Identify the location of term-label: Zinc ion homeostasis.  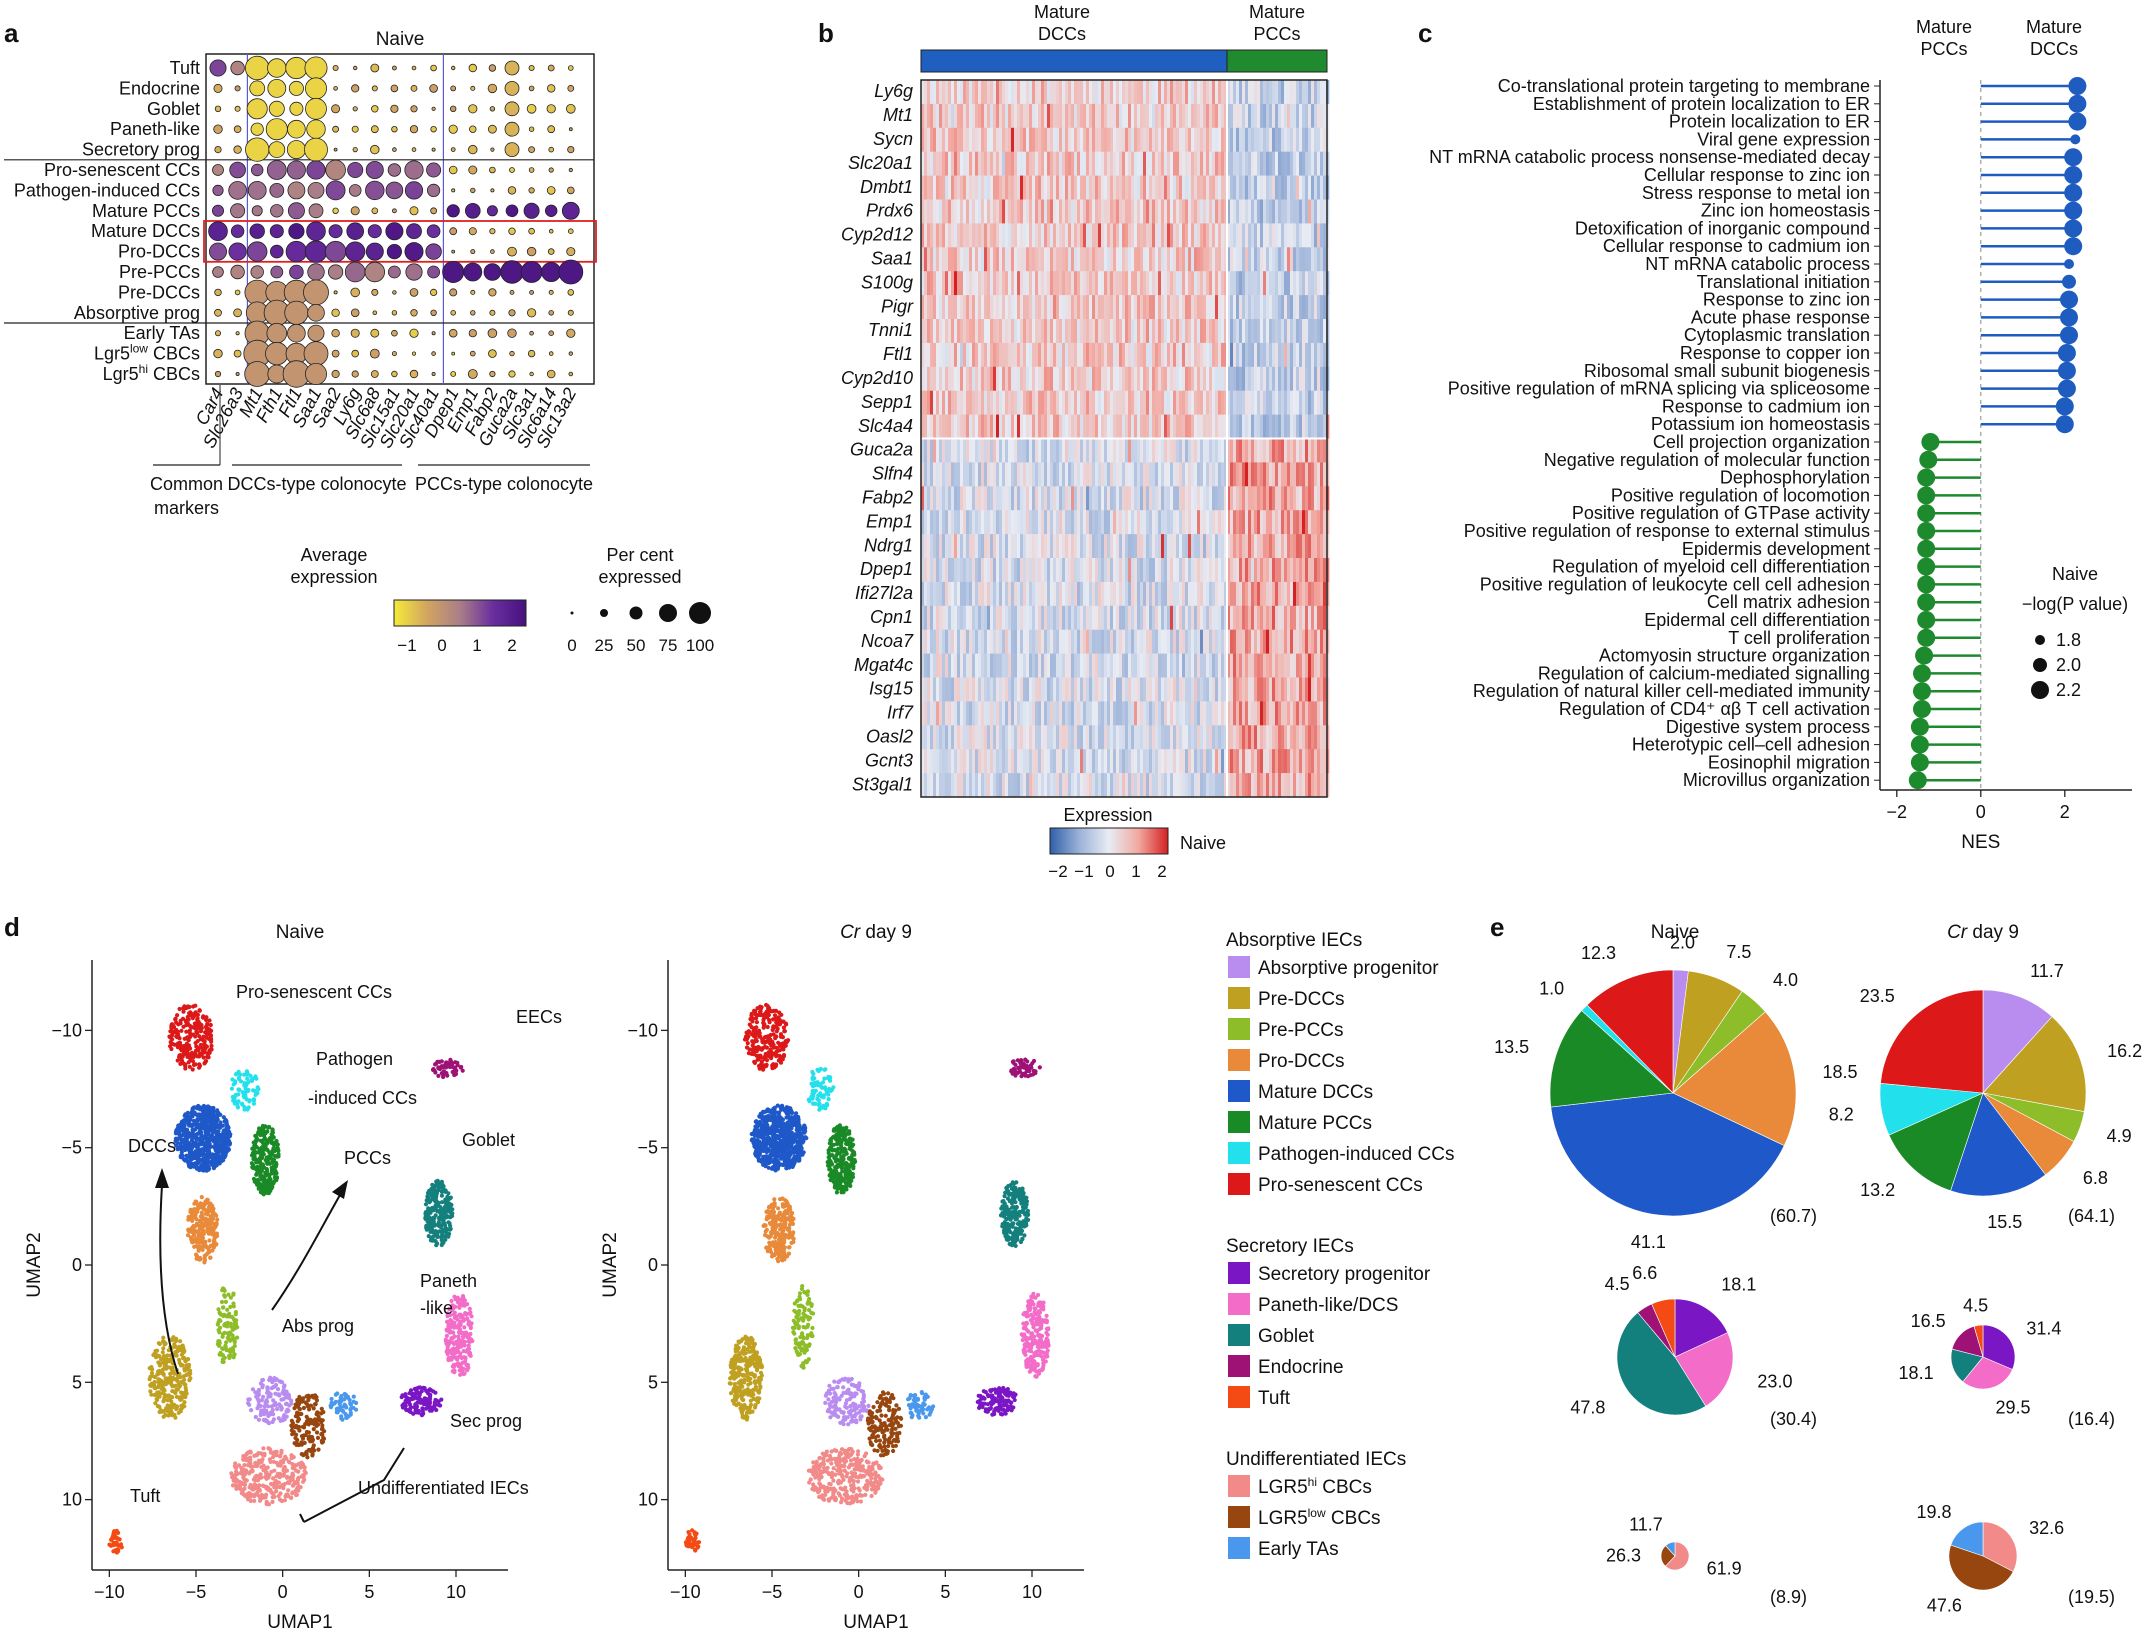
(1785, 211).